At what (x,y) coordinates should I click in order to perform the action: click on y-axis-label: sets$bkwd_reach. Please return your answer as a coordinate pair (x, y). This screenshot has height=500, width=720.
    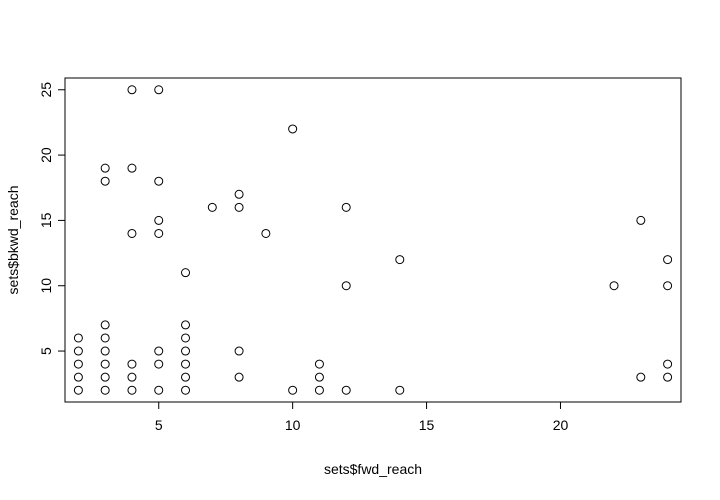
    Looking at the image, I should click on (13, 240).